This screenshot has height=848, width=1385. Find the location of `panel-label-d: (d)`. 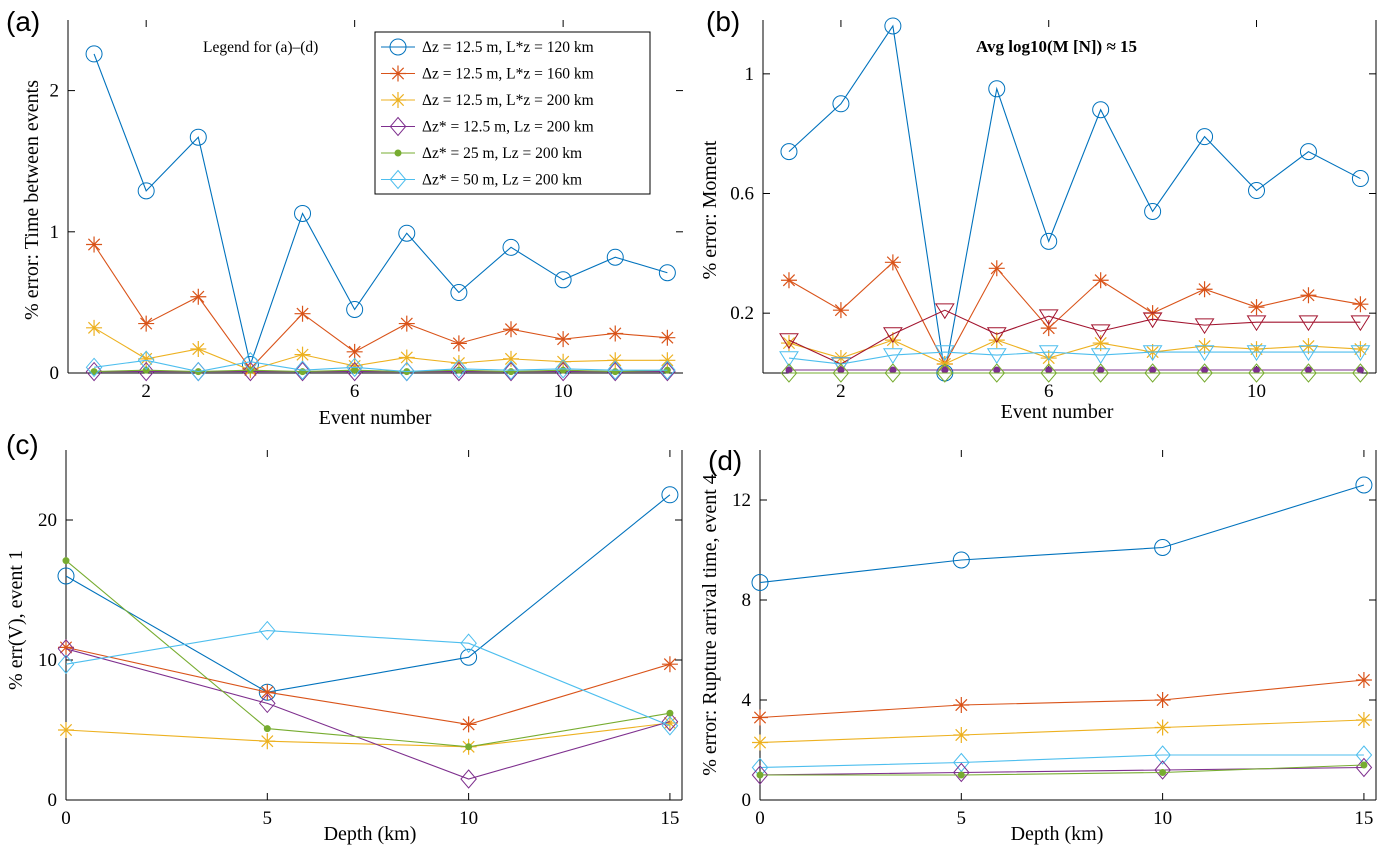

panel-label-d: (d) is located at coordinates (725, 460).